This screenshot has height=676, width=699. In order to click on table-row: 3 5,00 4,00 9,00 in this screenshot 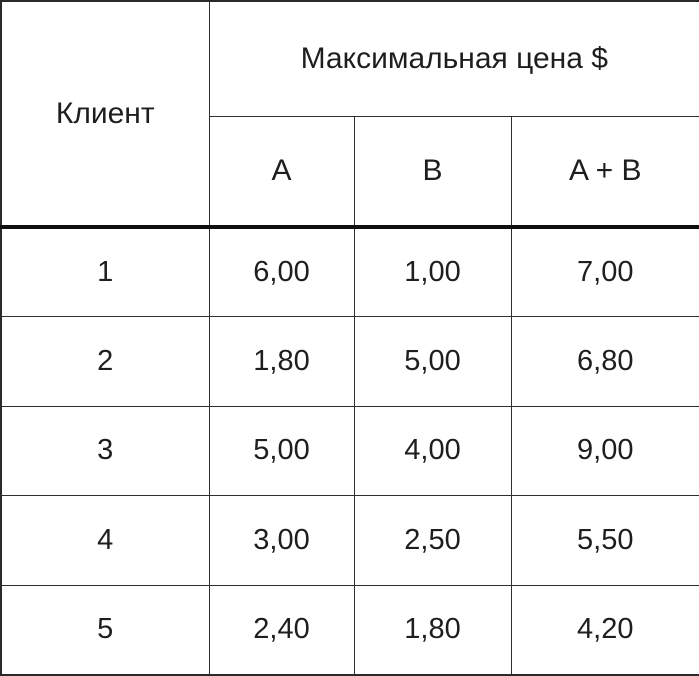, I will do `click(349, 451)`.